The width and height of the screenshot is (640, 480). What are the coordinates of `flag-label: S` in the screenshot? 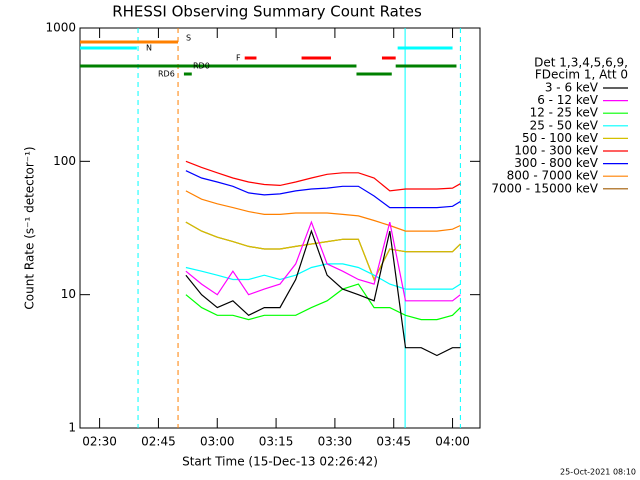 It's located at (188, 38).